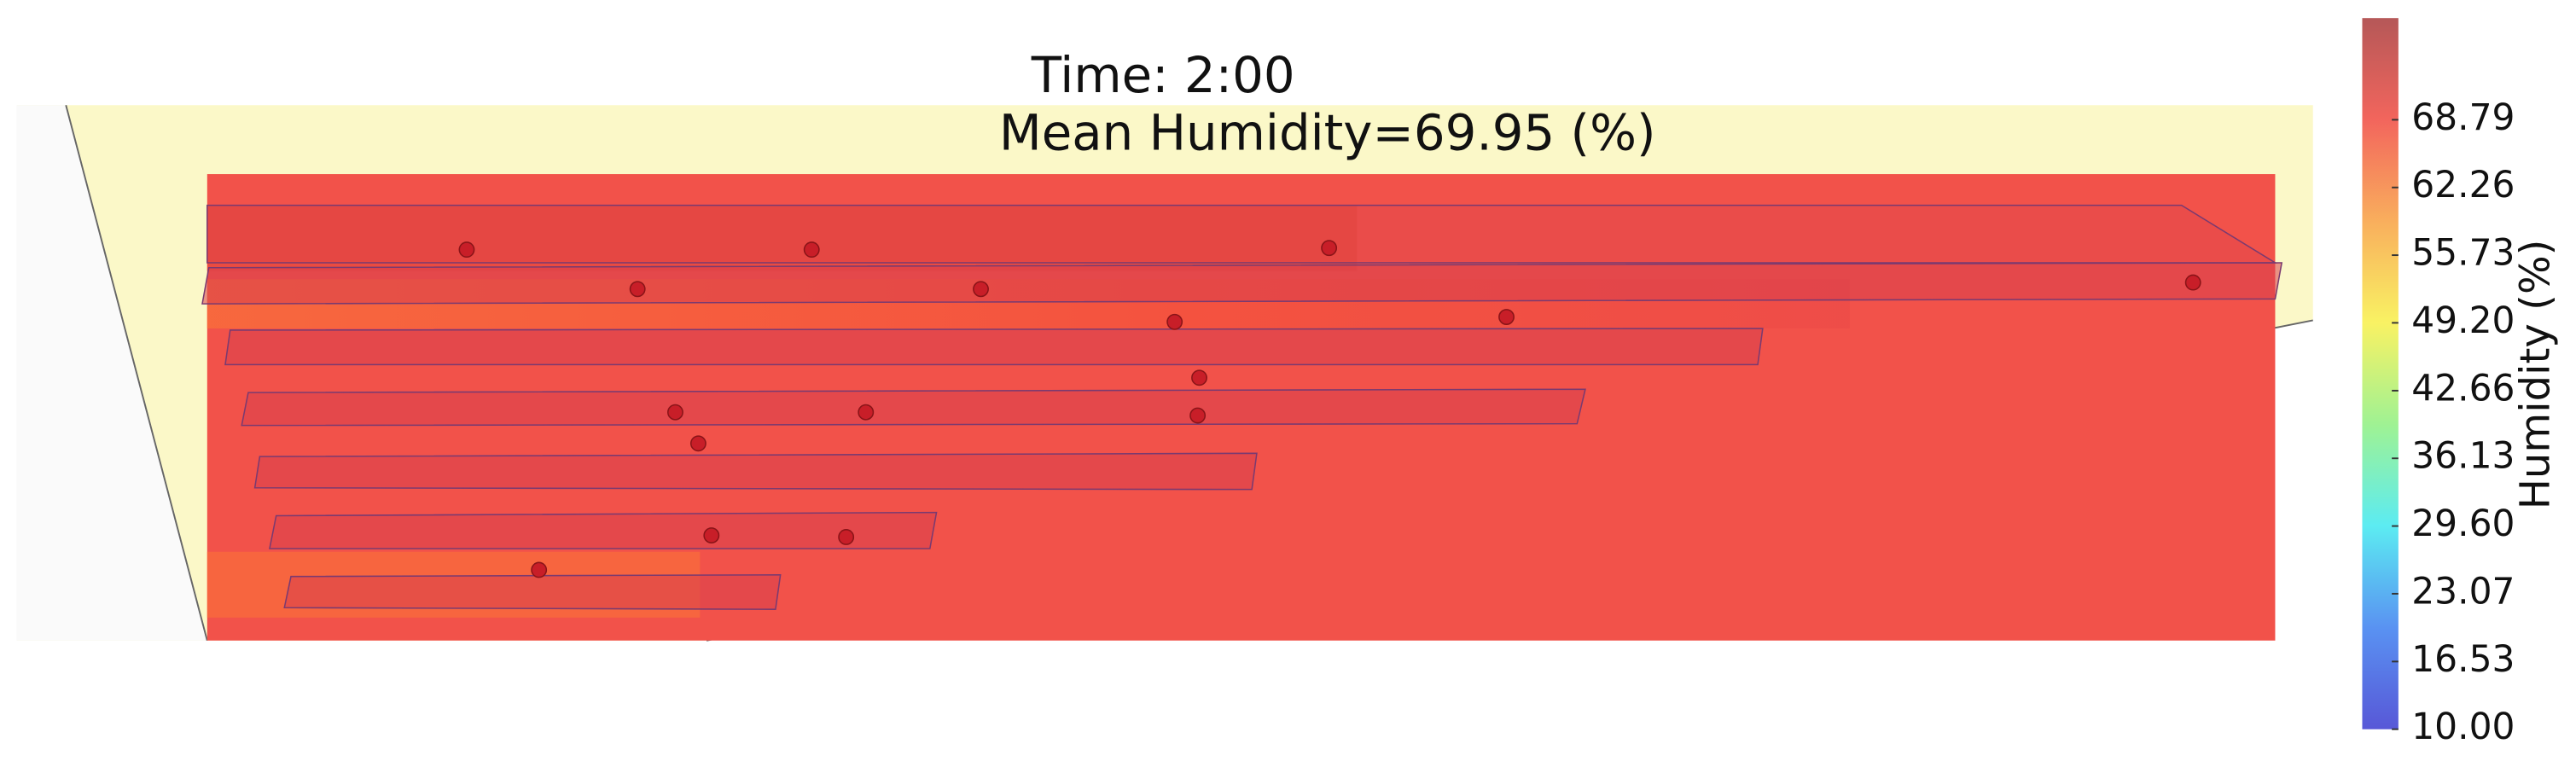 The height and width of the screenshot is (767, 2576). What do you see at coordinates (136, 373) in the screenshot?
I see `edge` at bounding box center [136, 373].